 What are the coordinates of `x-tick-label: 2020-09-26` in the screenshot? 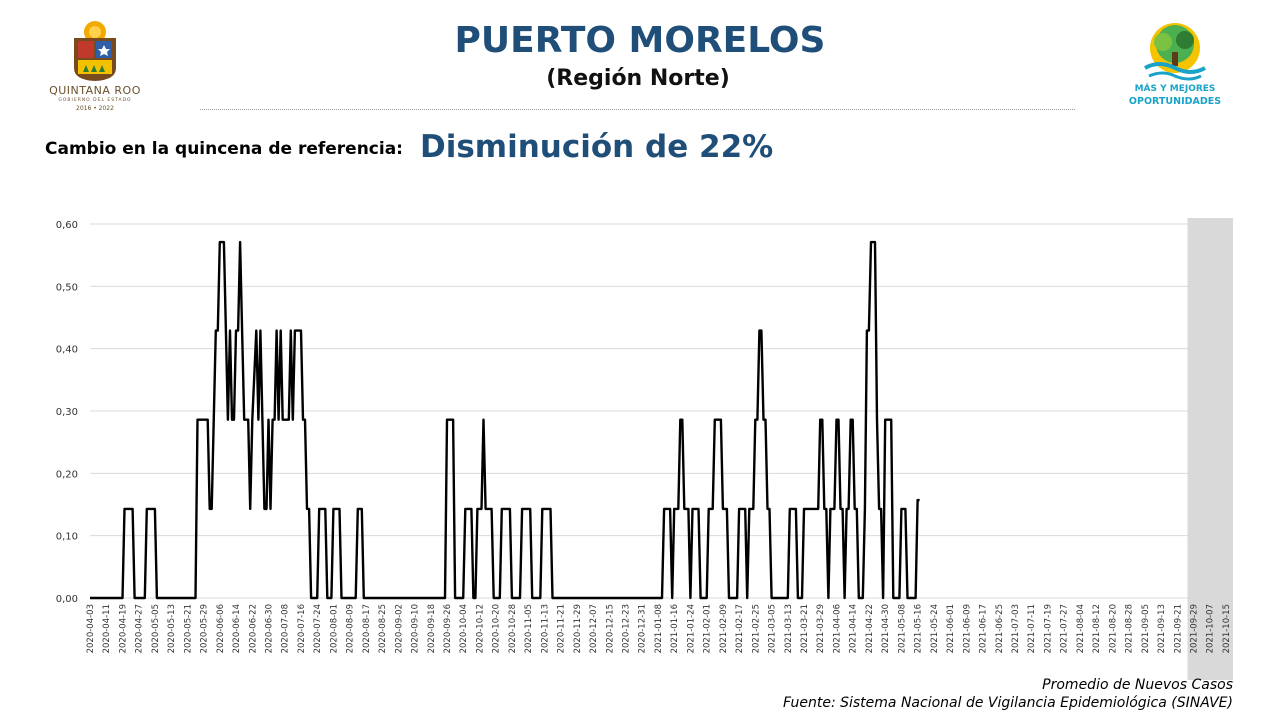 It's located at (448, 628).